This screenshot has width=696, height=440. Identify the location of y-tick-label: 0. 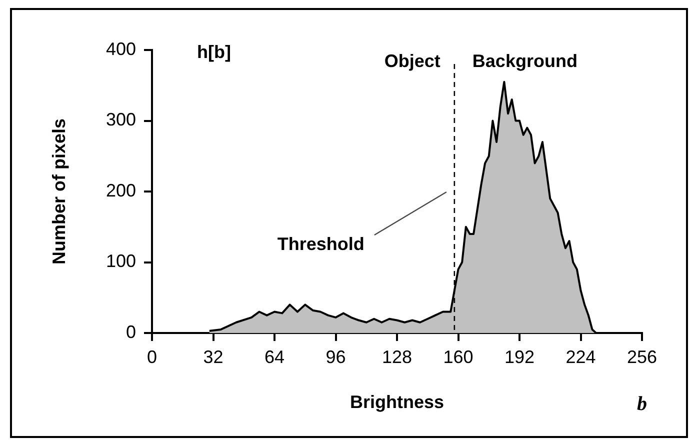
(131, 332).